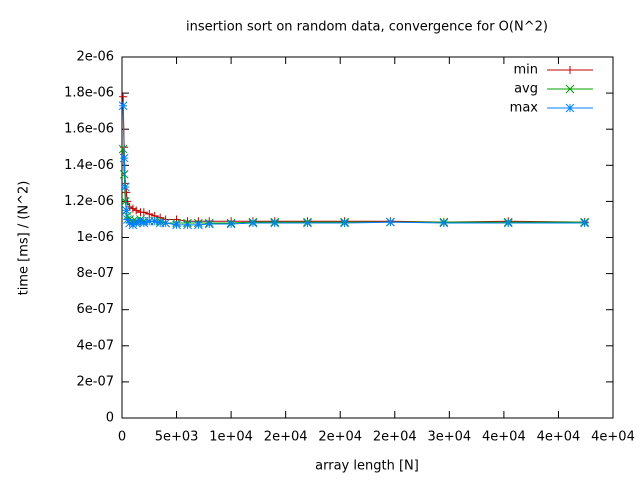 The height and width of the screenshot is (480, 640). Describe the element at coordinates (95, 273) in the screenshot. I see `y-tick-label: 8e-07` at that location.